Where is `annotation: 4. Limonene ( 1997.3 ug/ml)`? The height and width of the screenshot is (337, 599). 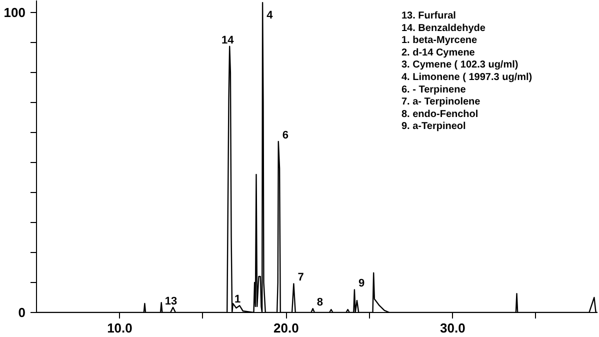
annotation: 4. Limonene ( 1997.3 ug/ml) is located at coordinates (467, 77).